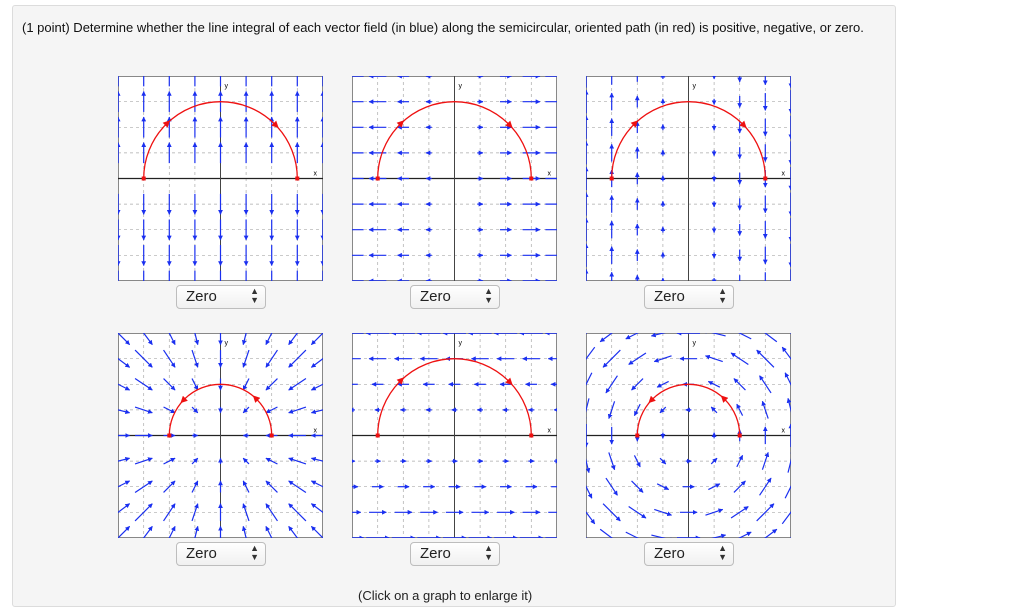  I want to click on answer-select-6: Zero ▲ ▼, so click(689, 554).